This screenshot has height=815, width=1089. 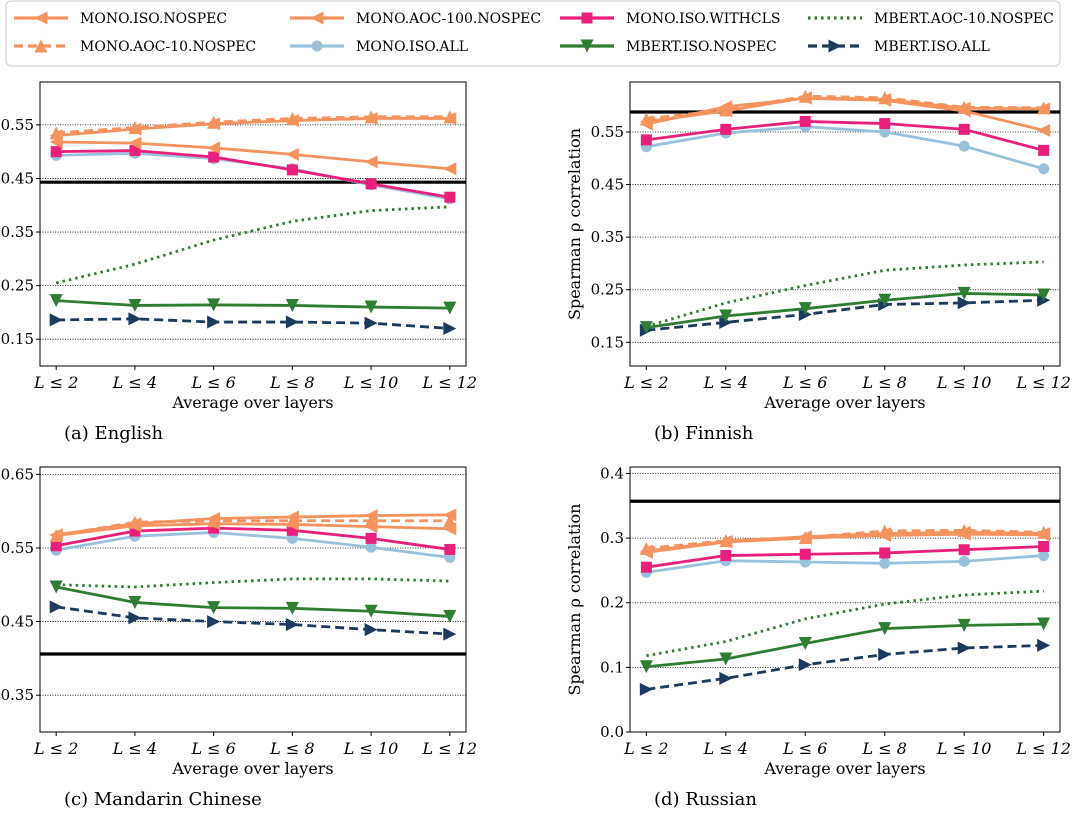 I want to click on series-mbert-iso-nospec, so click(x=845, y=310).